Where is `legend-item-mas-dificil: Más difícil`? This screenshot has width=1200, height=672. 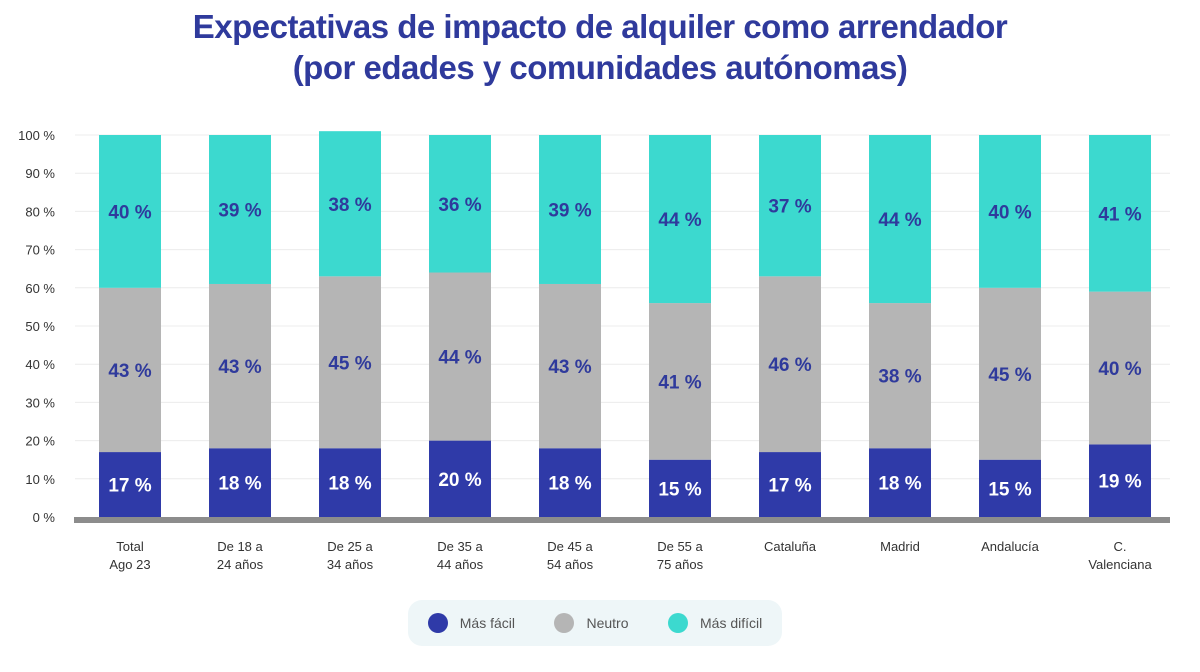
legend-item-mas-dificil: Más difícil is located at coordinates (715, 623).